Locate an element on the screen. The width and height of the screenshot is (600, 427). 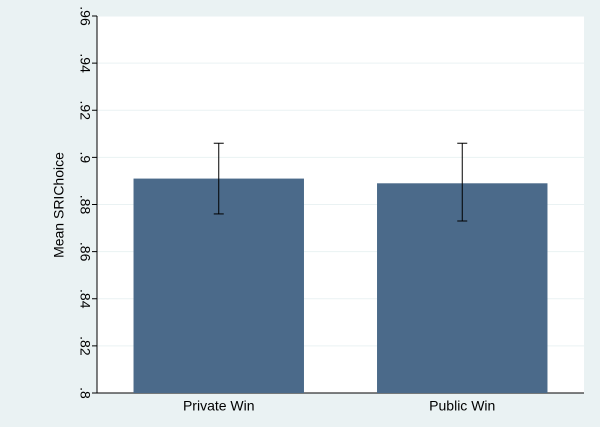
x-tick-label: Private Win is located at coordinates (219, 406).